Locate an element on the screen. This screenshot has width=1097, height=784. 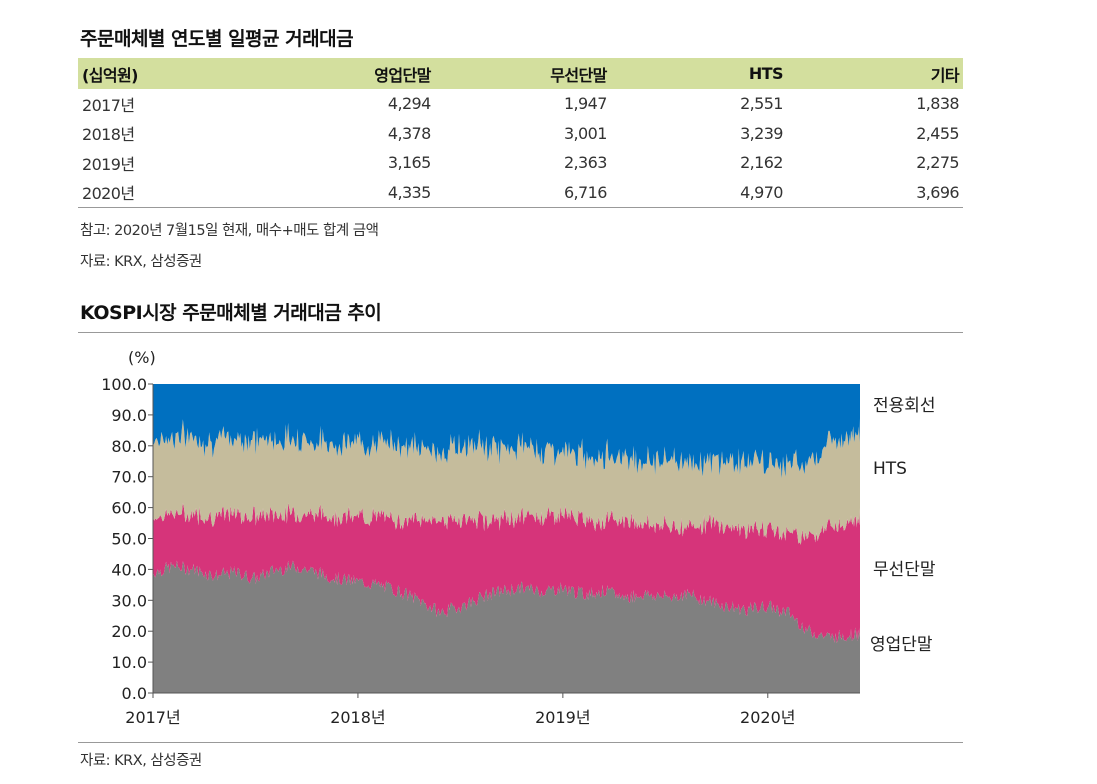
header-other: 기타 is located at coordinates (945, 75).